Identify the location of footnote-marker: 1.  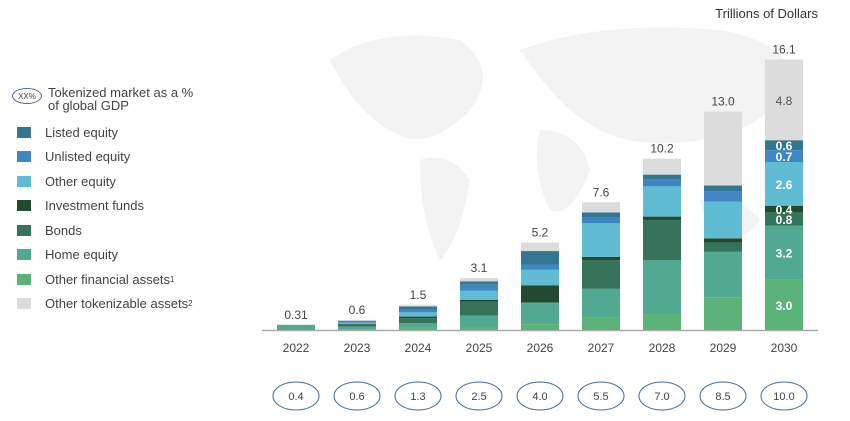
(172, 279).